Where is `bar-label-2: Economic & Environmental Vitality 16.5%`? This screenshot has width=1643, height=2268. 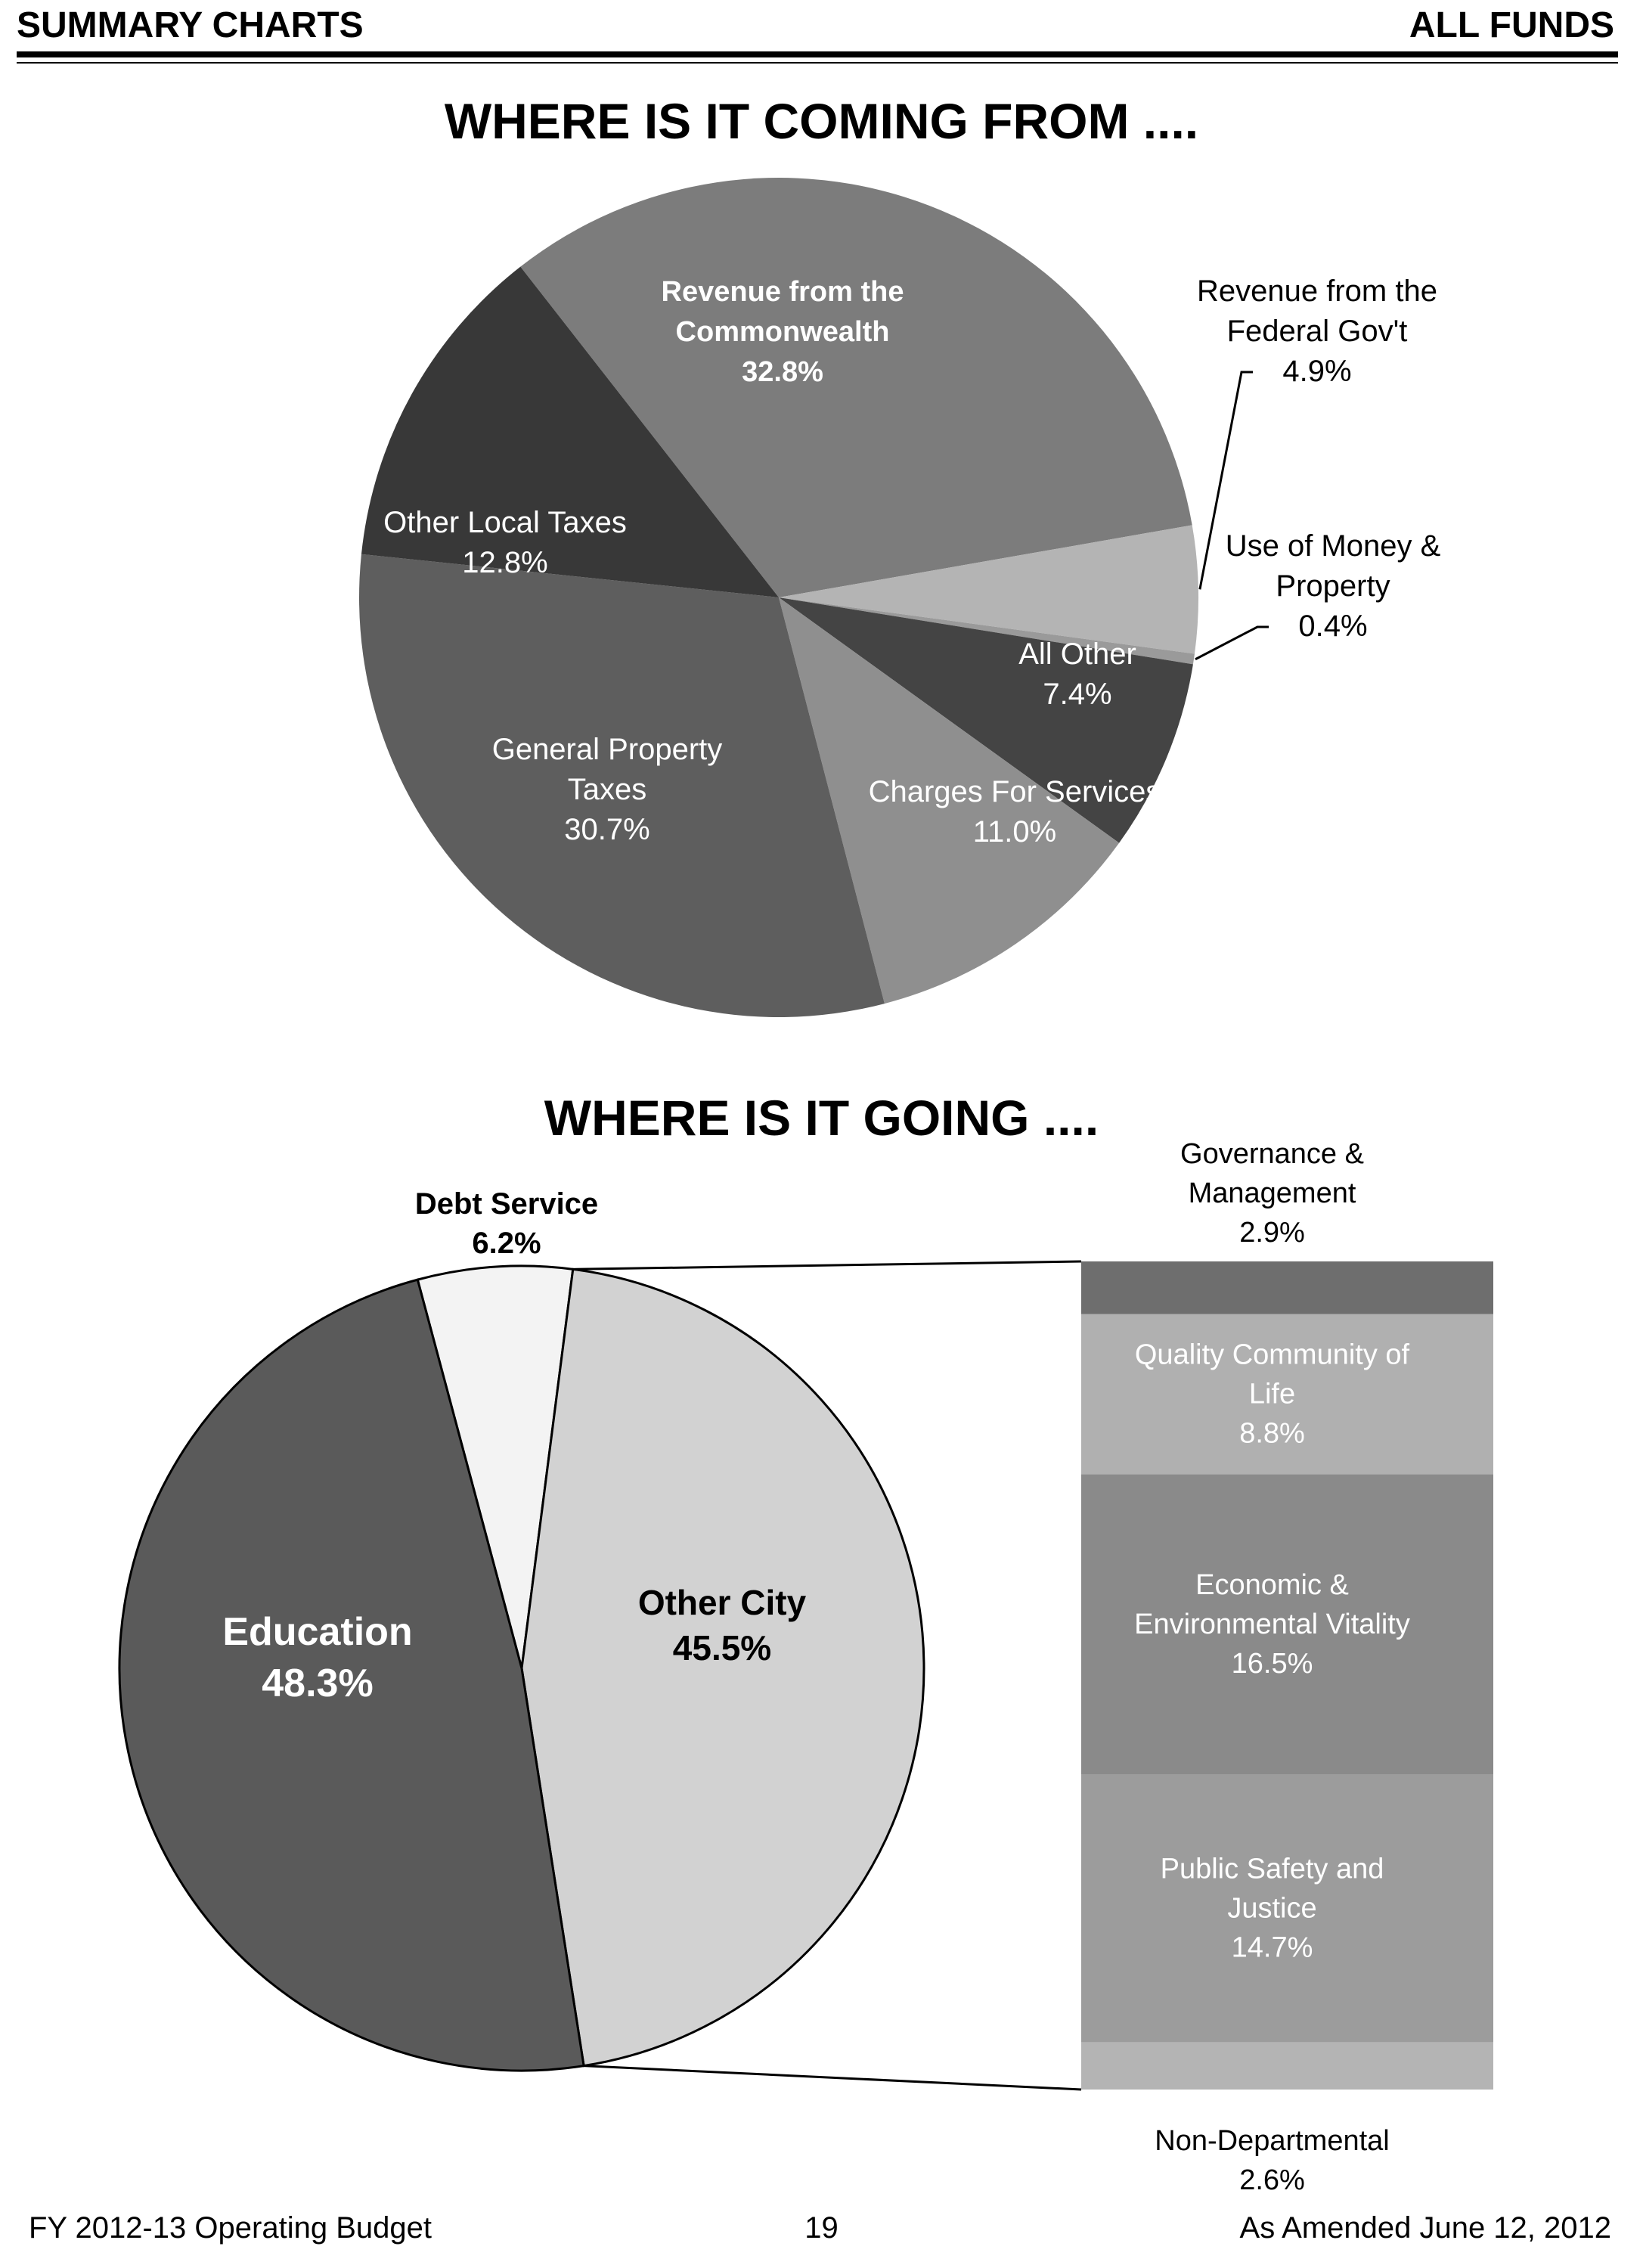 bar-label-2: Economic & Environmental Vitality 16.5% is located at coordinates (1272, 1624).